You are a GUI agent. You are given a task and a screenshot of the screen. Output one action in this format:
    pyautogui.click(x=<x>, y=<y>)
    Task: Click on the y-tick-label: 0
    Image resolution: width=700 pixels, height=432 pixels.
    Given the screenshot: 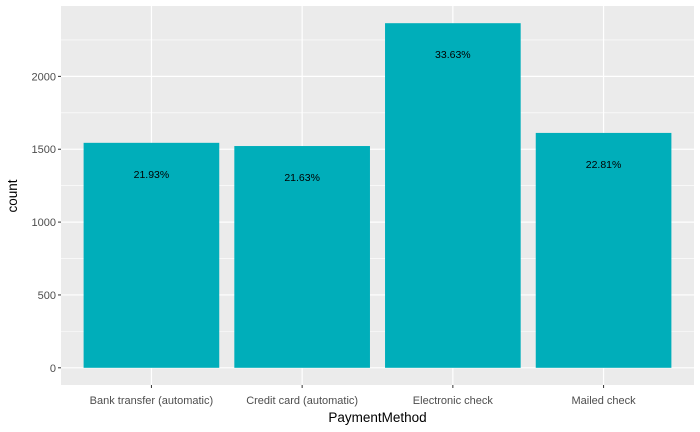 What is the action you would take?
    pyautogui.click(x=53, y=369)
    